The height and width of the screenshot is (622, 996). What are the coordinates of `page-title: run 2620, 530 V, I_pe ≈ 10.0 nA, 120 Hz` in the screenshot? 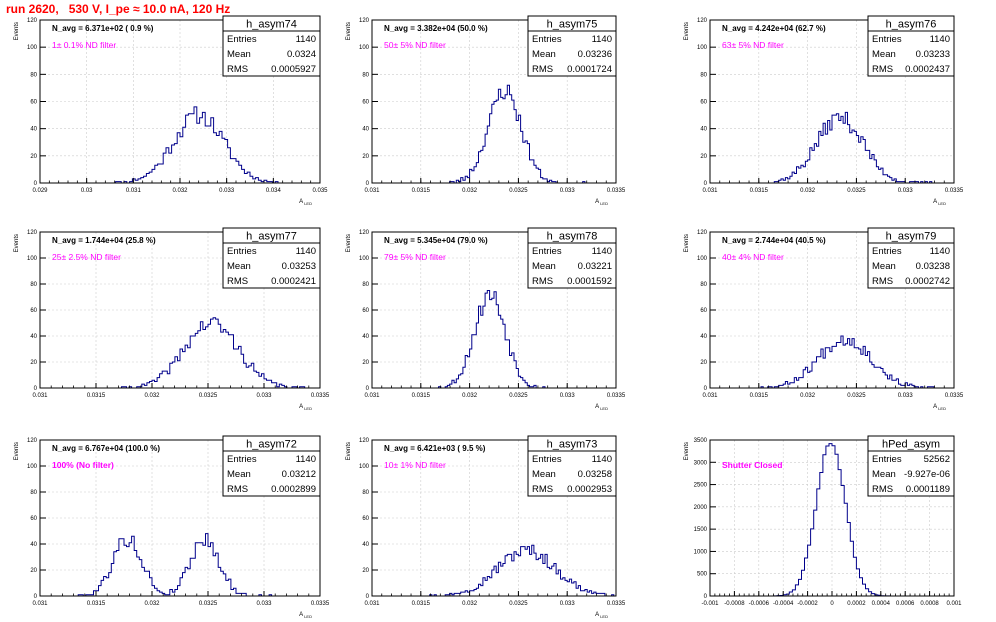 It's located at (118, 9).